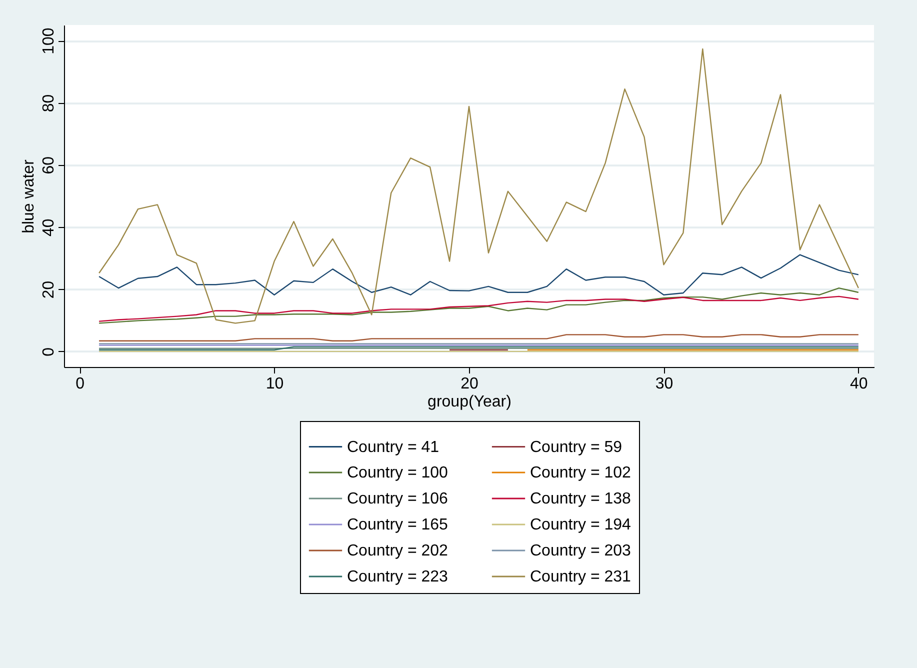  What do you see at coordinates (49, 289) in the screenshot?
I see `y-tick-label: 20` at bounding box center [49, 289].